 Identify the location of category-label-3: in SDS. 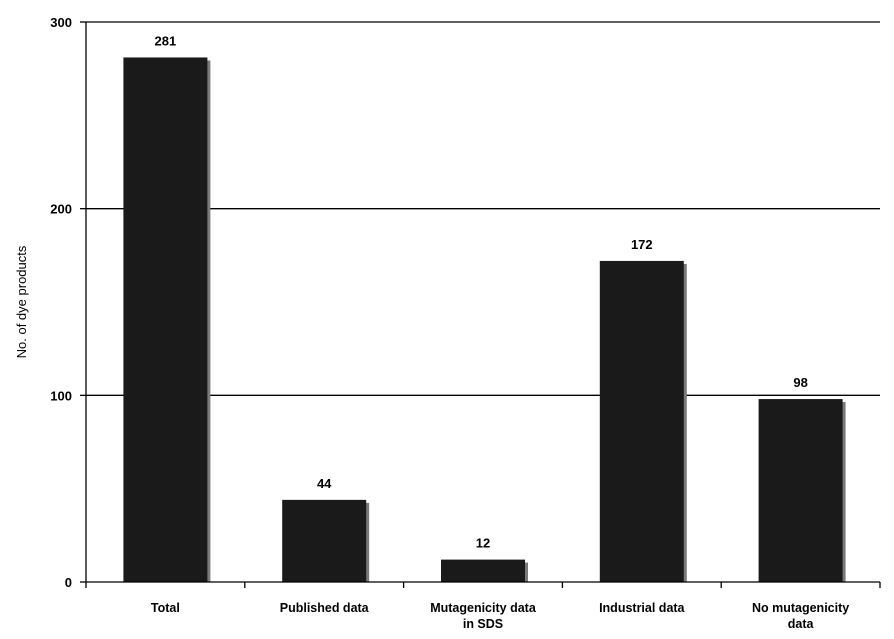
(483, 624).